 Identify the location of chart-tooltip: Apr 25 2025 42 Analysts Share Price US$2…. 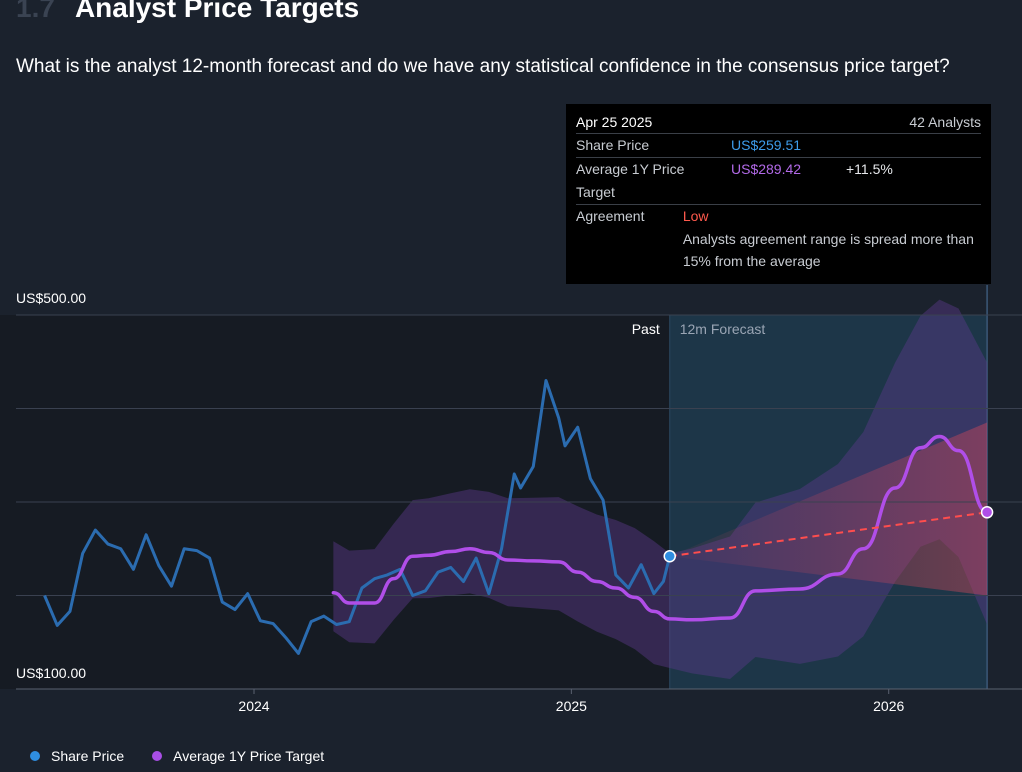
(778, 194).